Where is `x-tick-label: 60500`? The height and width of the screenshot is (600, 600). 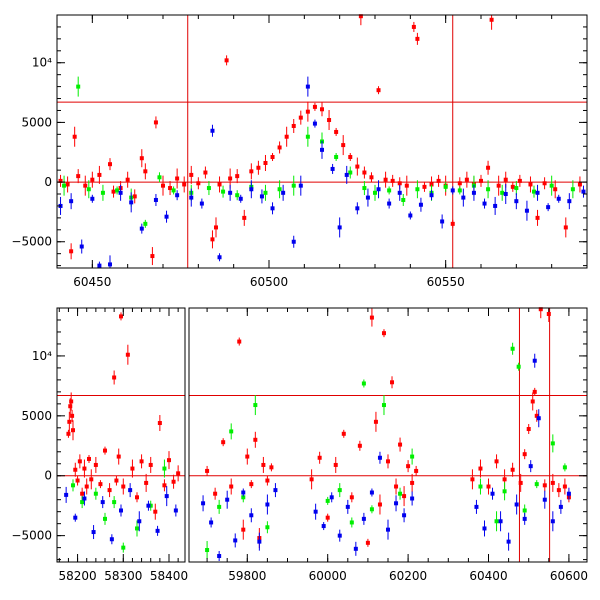
x-tick-label: 60500 is located at coordinates (269, 282).